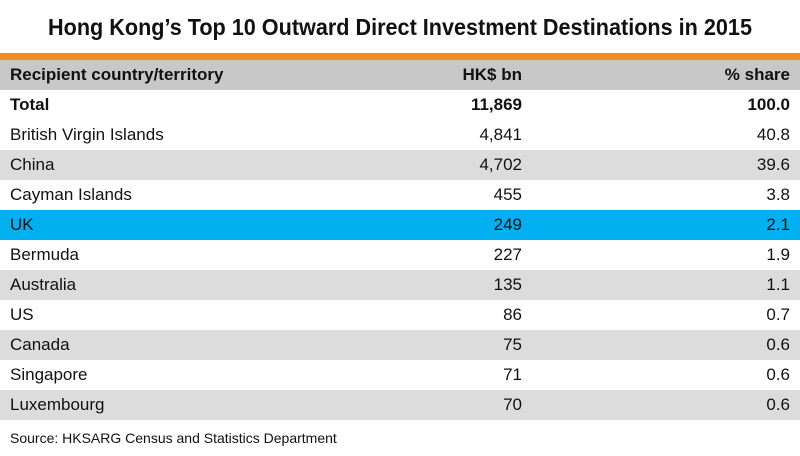 This screenshot has width=800, height=456. I want to click on header-share: % share, so click(757, 74).